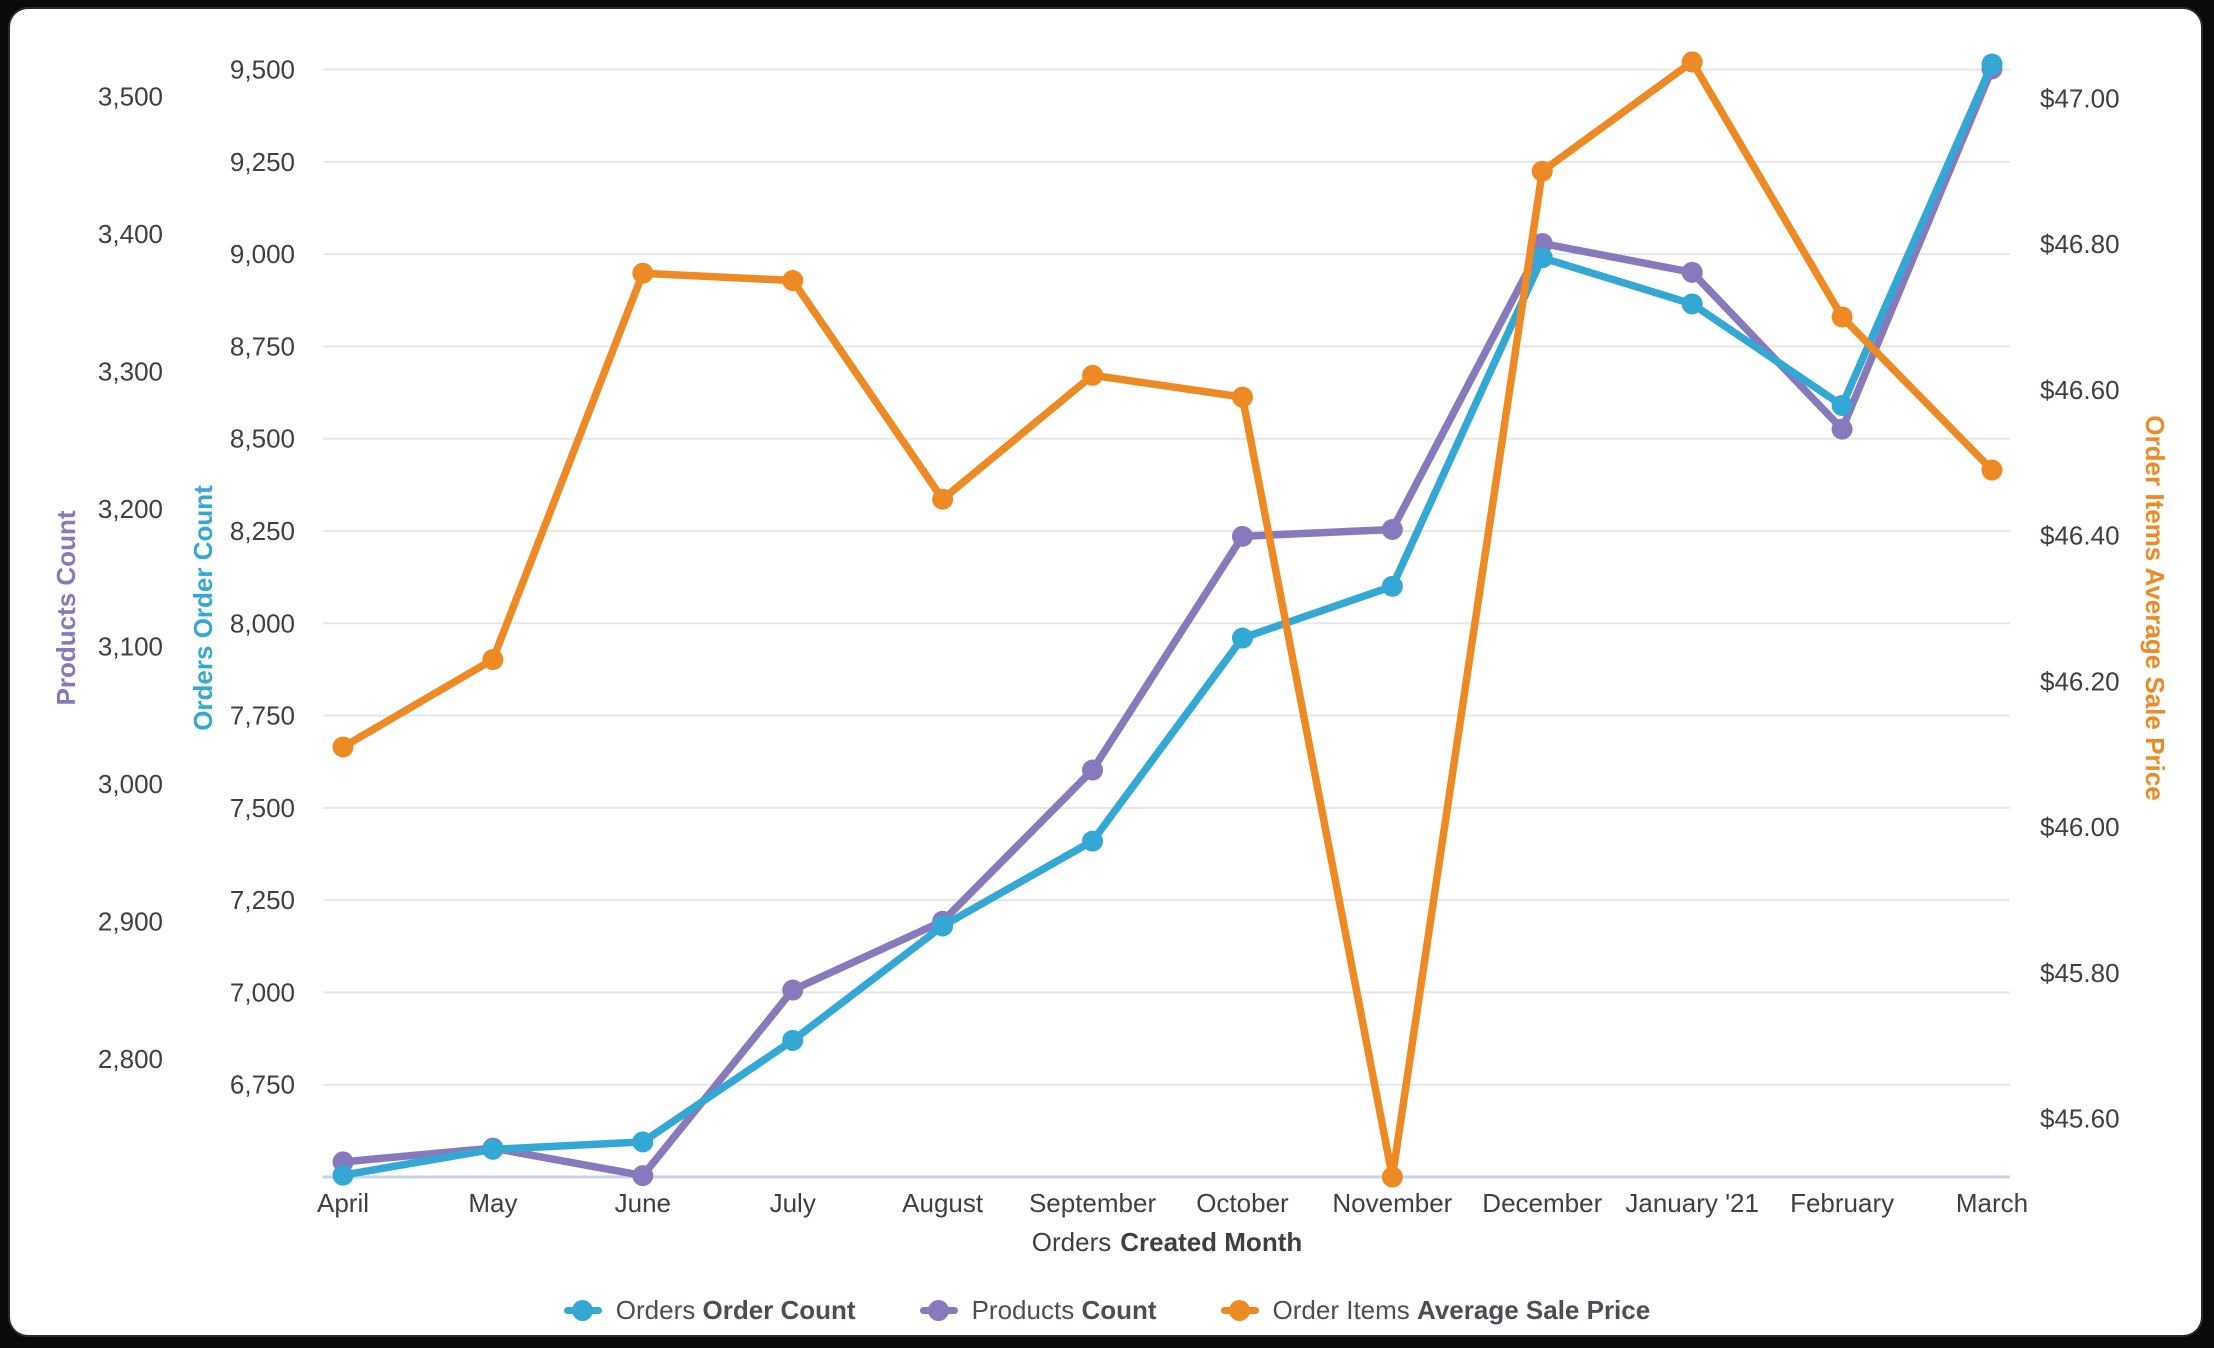 Image resolution: width=2214 pixels, height=1348 pixels. What do you see at coordinates (2155, 607) in the screenshot?
I see `y-axis-title-price: Order Items Average Sale Price` at bounding box center [2155, 607].